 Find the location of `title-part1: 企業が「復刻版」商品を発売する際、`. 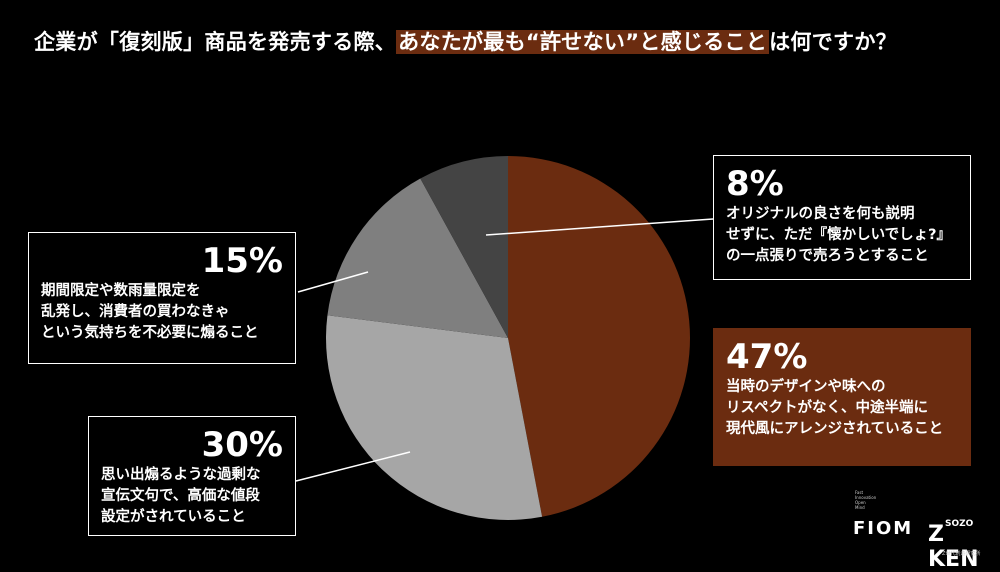

title-part1: 企業が「復刻版」商品を発売する際、 is located at coordinates (215, 42).